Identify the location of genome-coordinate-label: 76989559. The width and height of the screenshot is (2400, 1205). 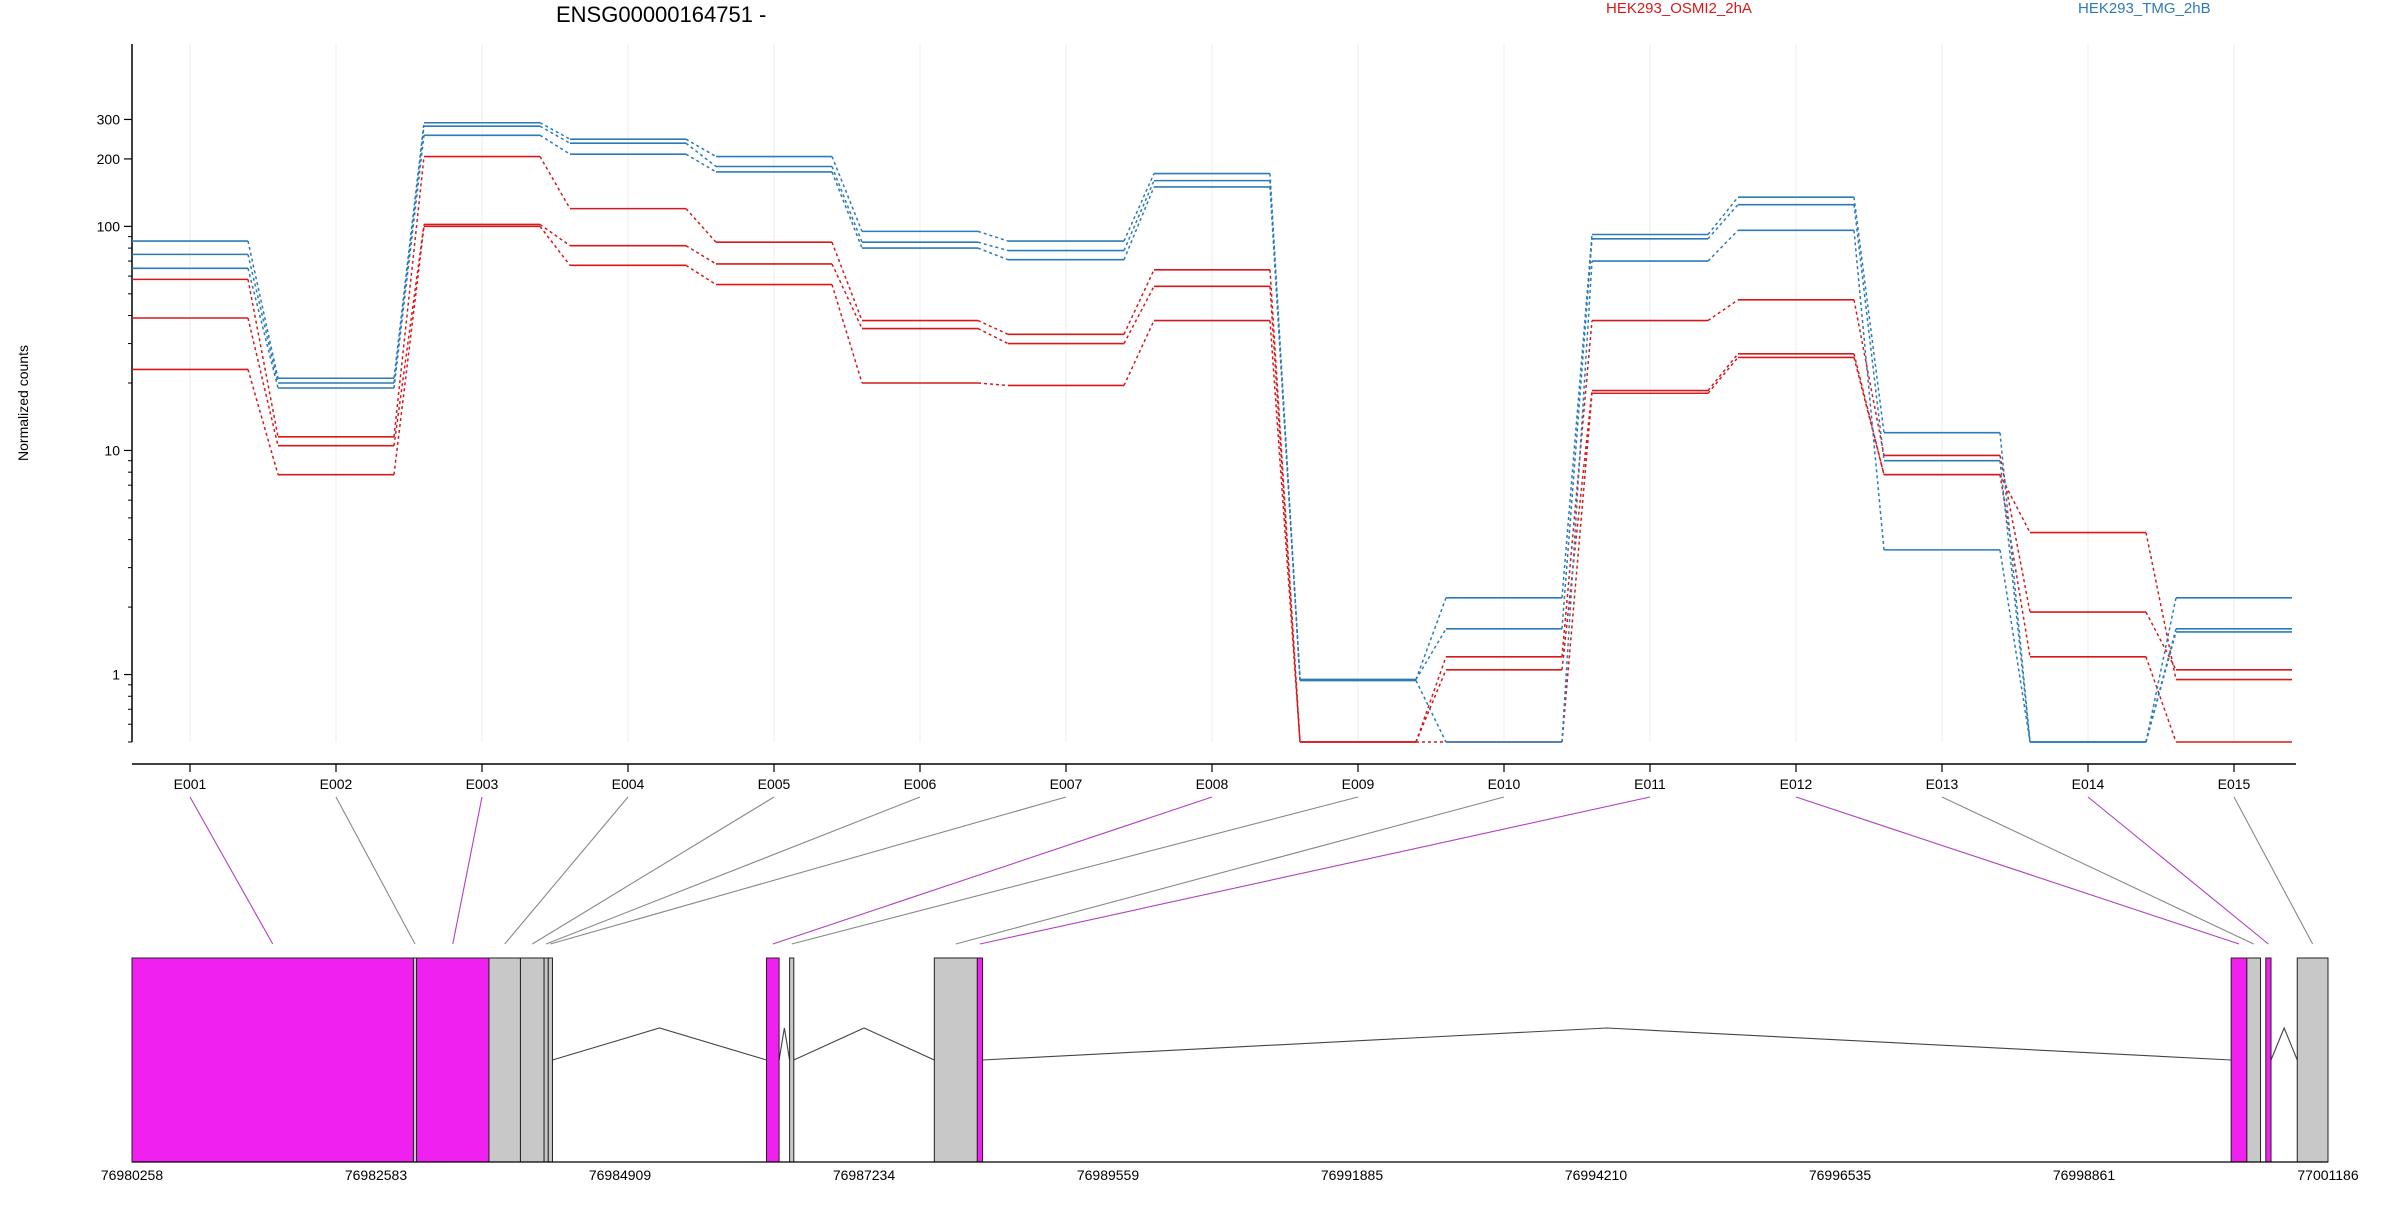
(1108, 1175).